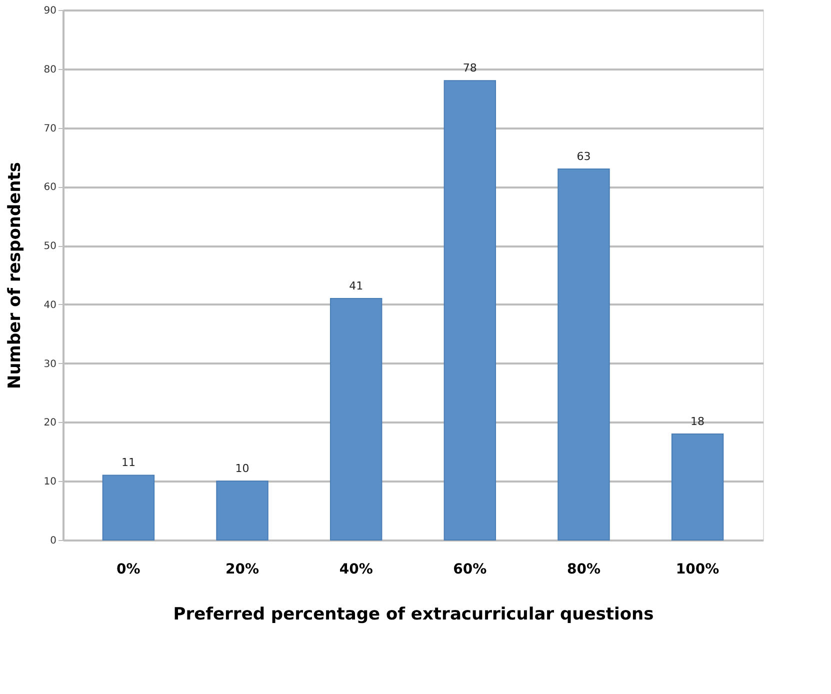  I want to click on y-axis-title: Number of respondents, so click(14, 276).